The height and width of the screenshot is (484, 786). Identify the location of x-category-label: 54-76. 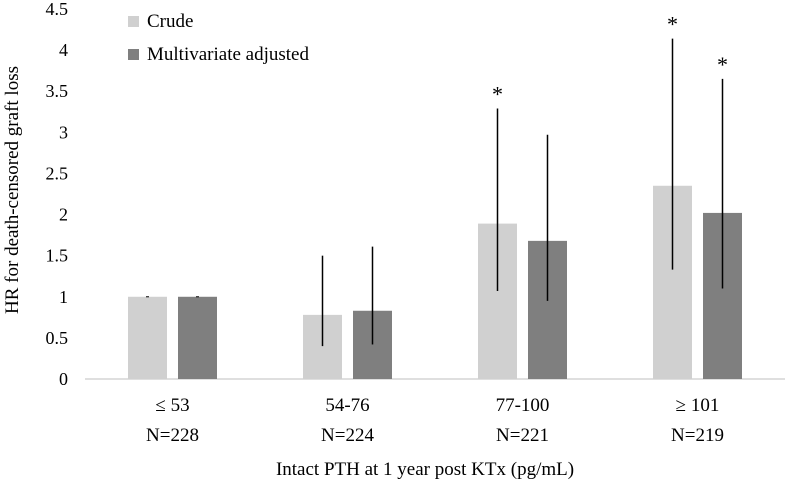
(347, 405).